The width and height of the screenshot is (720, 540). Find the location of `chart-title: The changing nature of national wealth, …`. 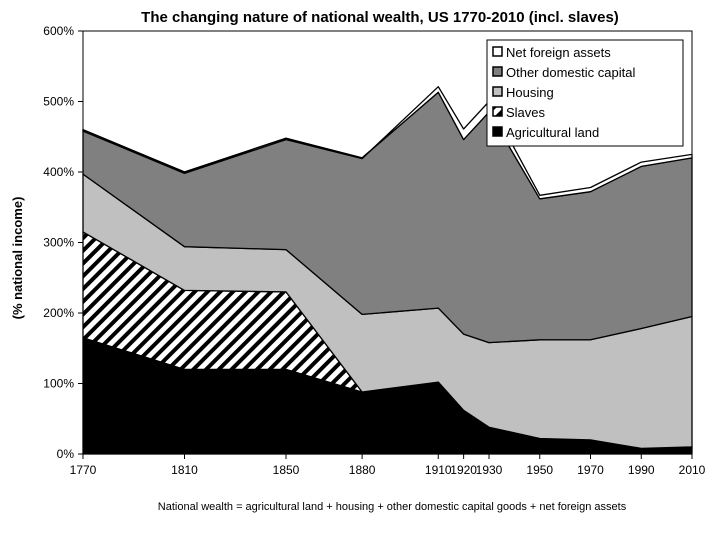

chart-title: The changing nature of national wealth, … is located at coordinates (380, 17).